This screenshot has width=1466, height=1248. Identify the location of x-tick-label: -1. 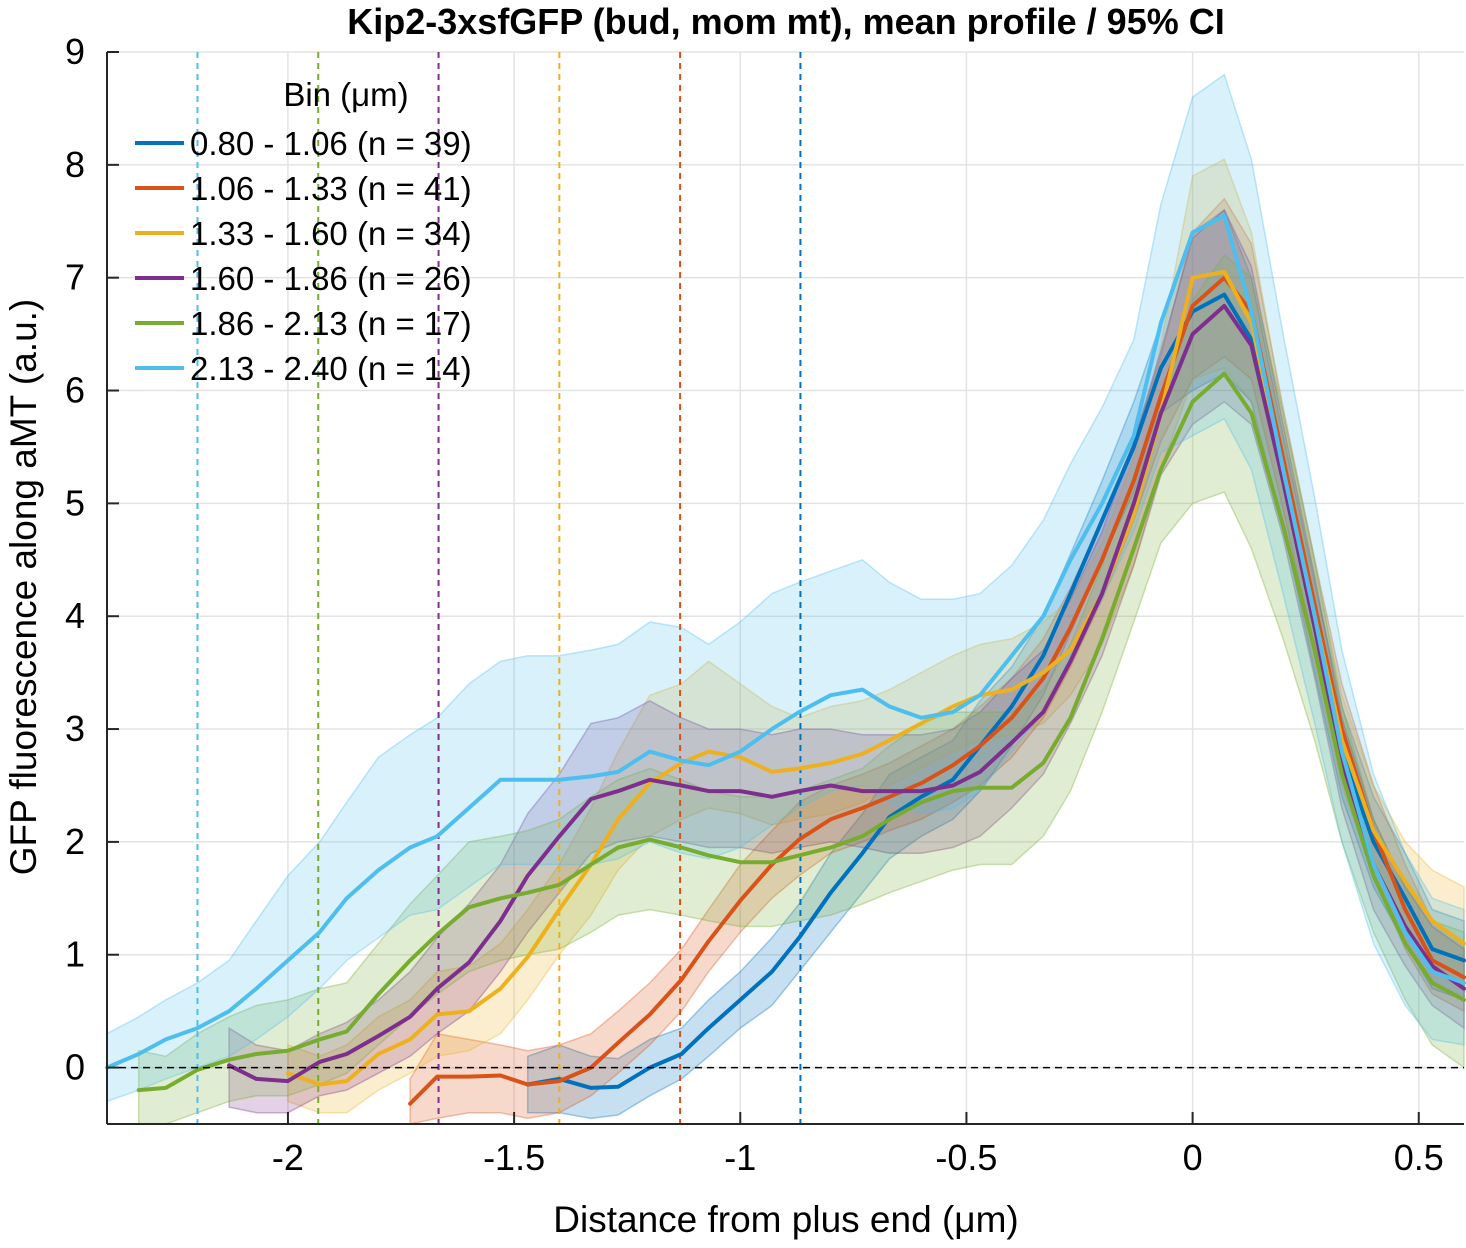
(740, 1157).